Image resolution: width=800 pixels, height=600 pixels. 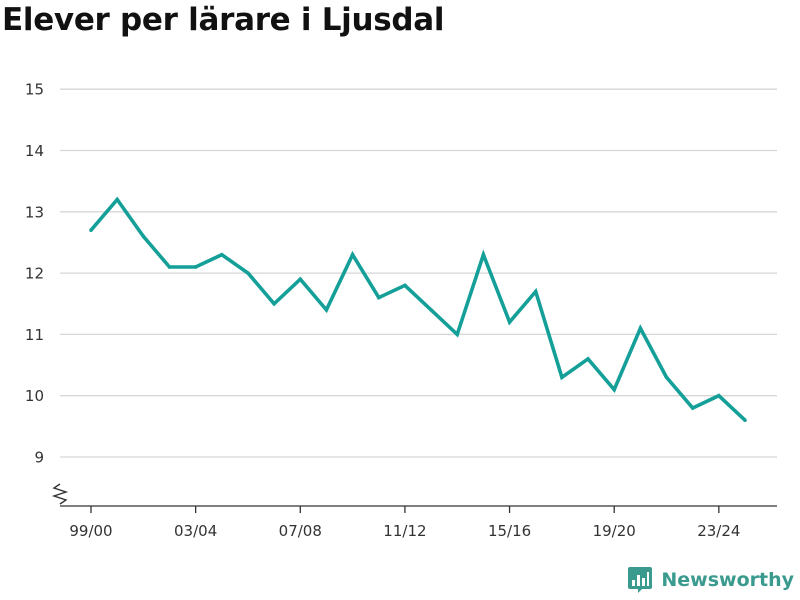 I want to click on x-tick-label: 15/16, so click(x=509, y=531).